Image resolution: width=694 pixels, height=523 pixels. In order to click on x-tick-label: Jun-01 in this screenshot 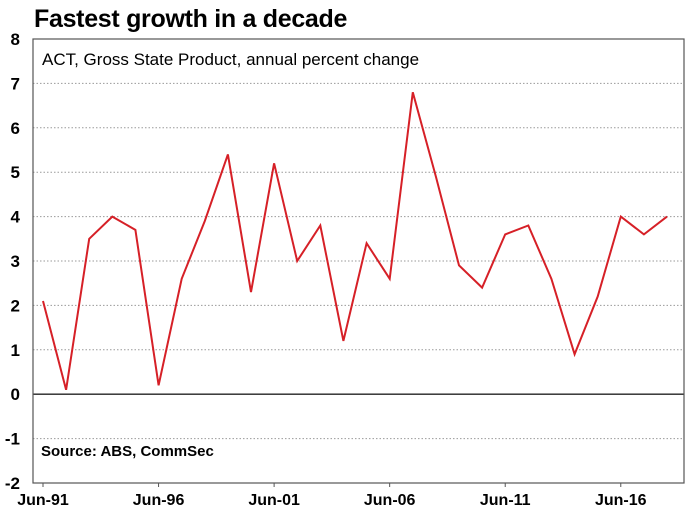, I will do `click(274, 500)`.